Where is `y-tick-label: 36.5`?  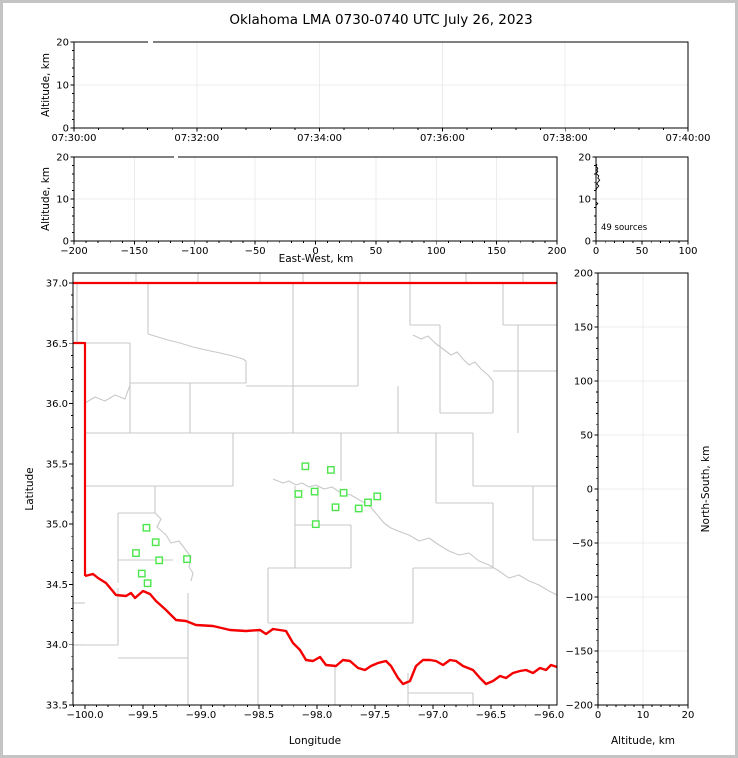 y-tick-label: 36.5 is located at coordinates (57, 344).